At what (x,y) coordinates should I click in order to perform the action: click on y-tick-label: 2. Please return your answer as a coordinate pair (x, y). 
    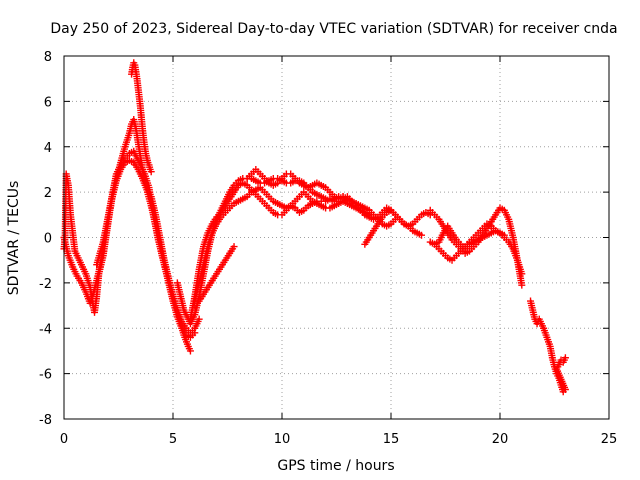
    Looking at the image, I should click on (48, 193).